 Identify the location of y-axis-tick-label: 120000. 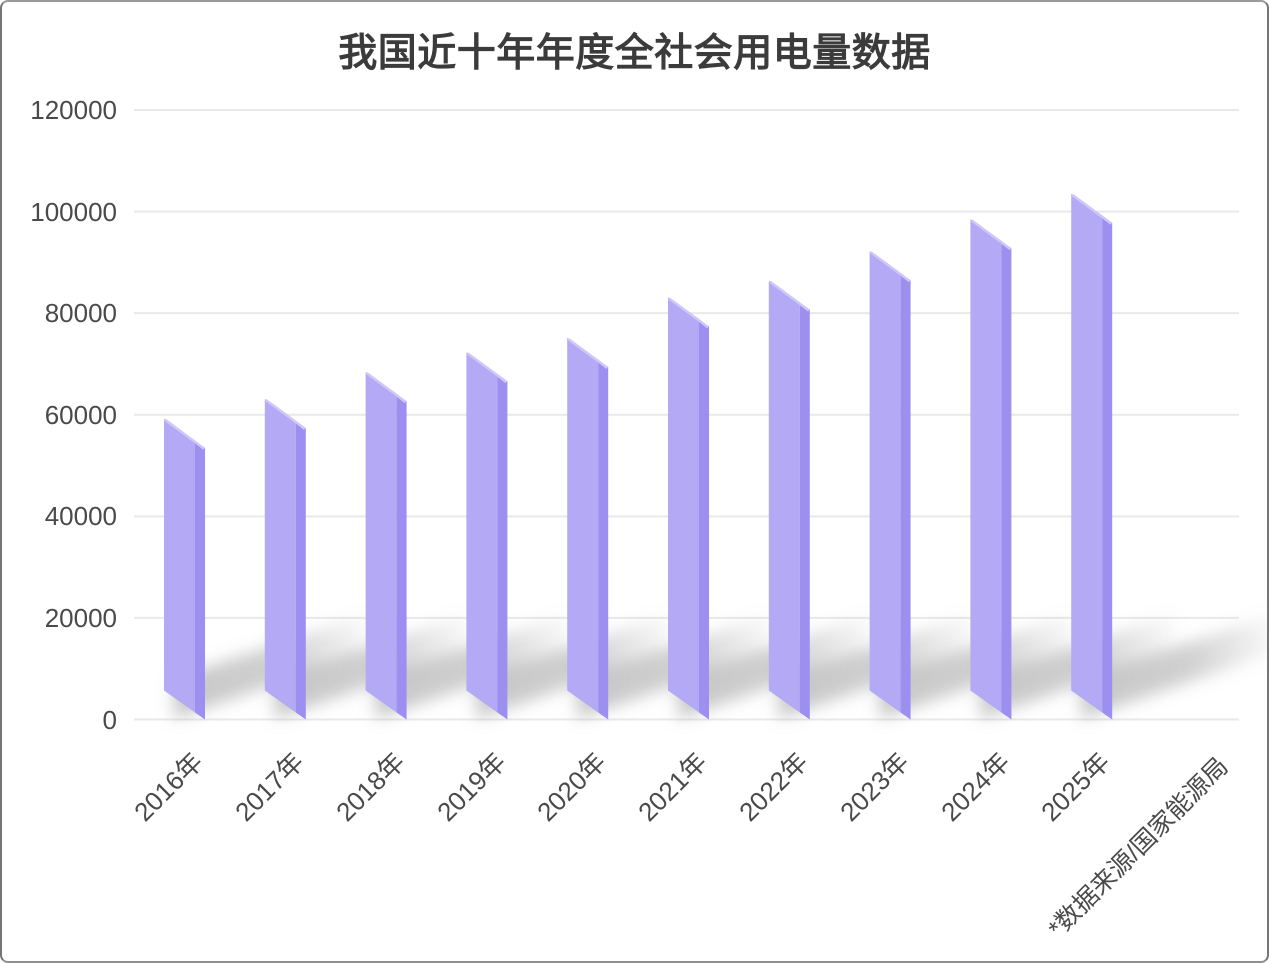
(73, 110).